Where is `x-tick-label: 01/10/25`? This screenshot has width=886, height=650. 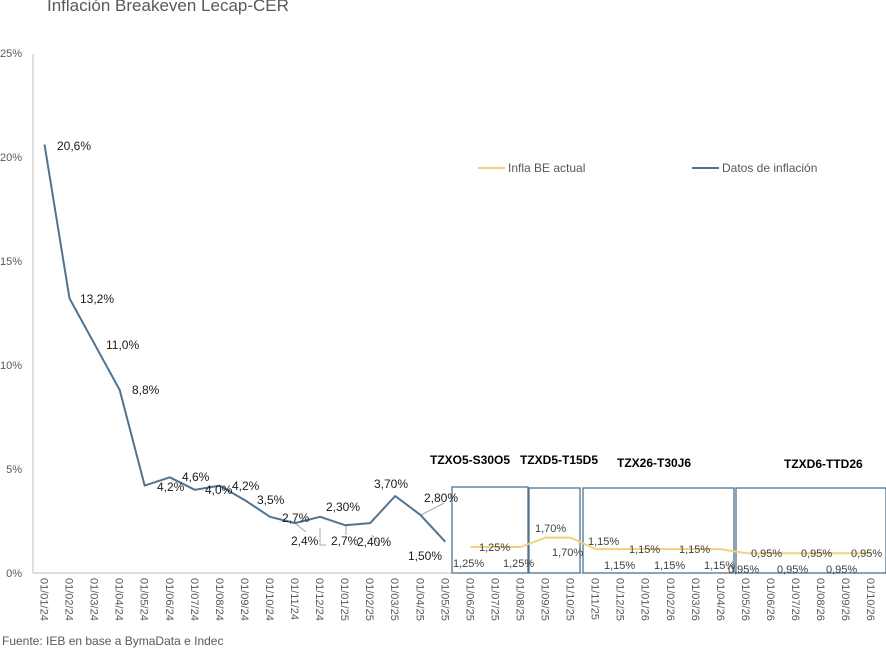 x-tick-label: 01/10/25 is located at coordinates (570, 599).